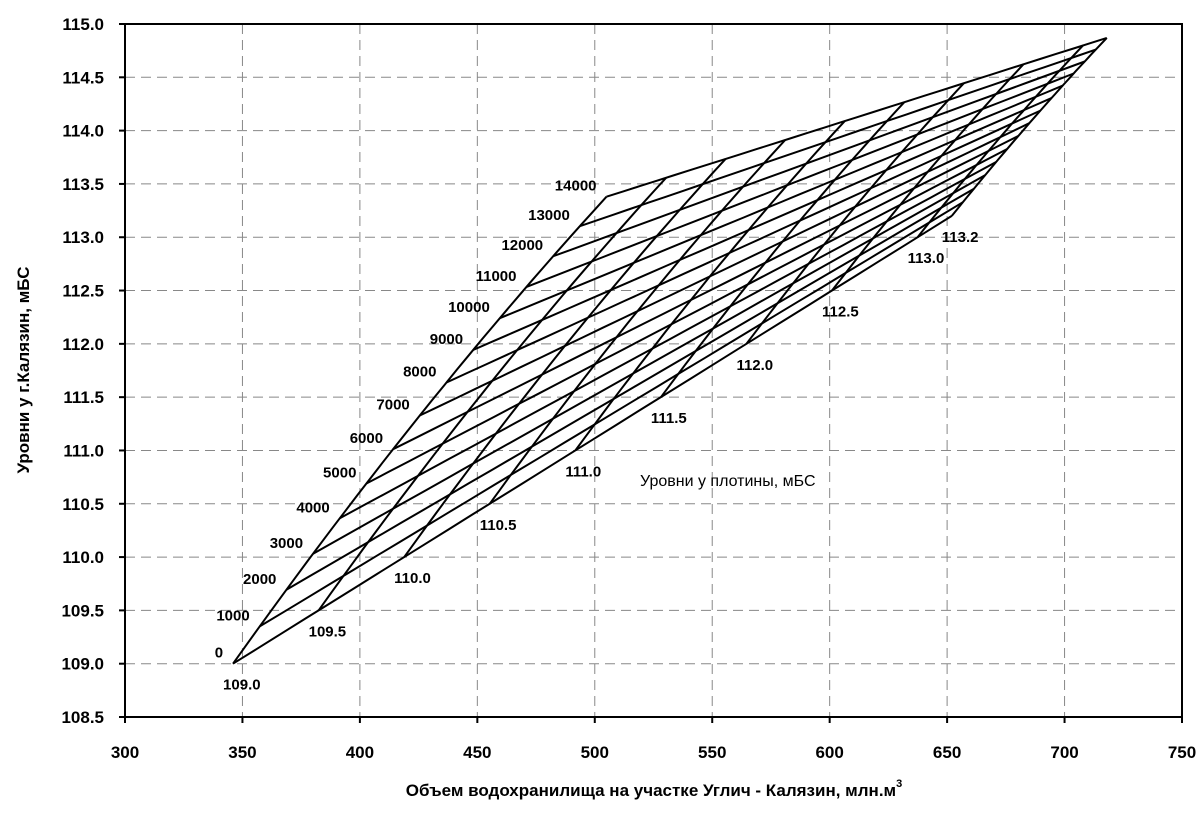  I want to click on discharge-curve-label: 5000, so click(339, 472).